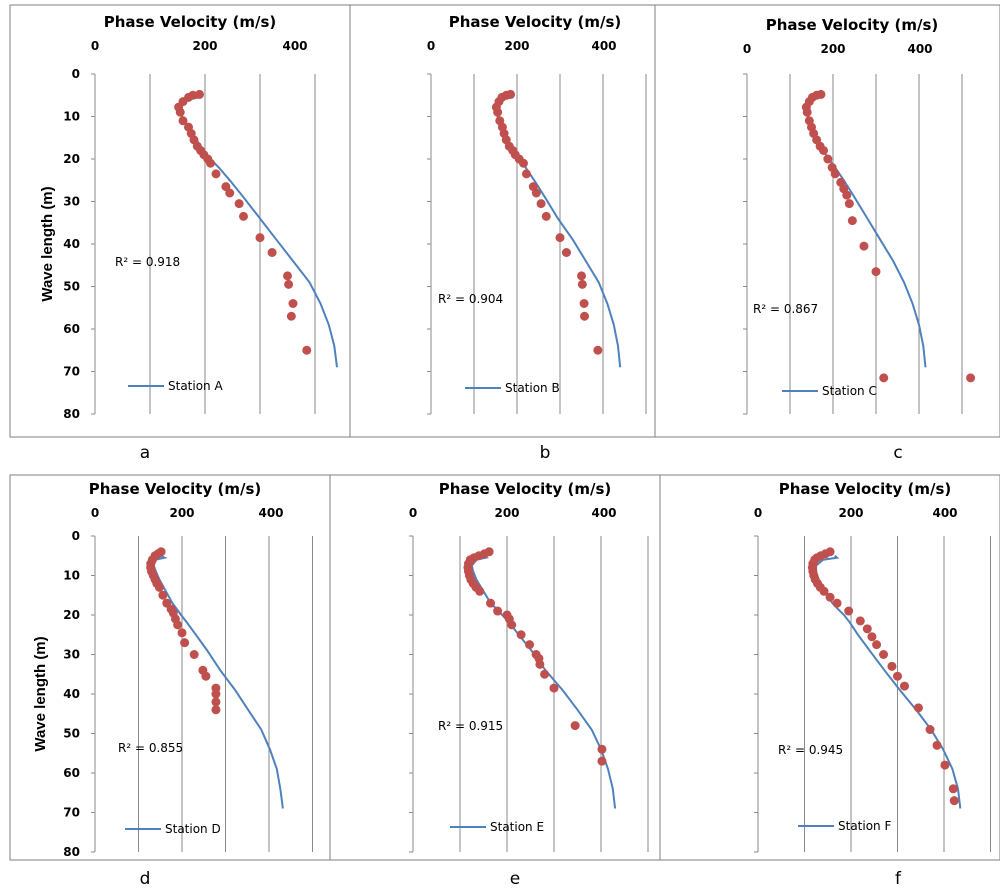 Image resolution: width=1000 pixels, height=891 pixels. I want to click on panel-letter: e, so click(515, 879).